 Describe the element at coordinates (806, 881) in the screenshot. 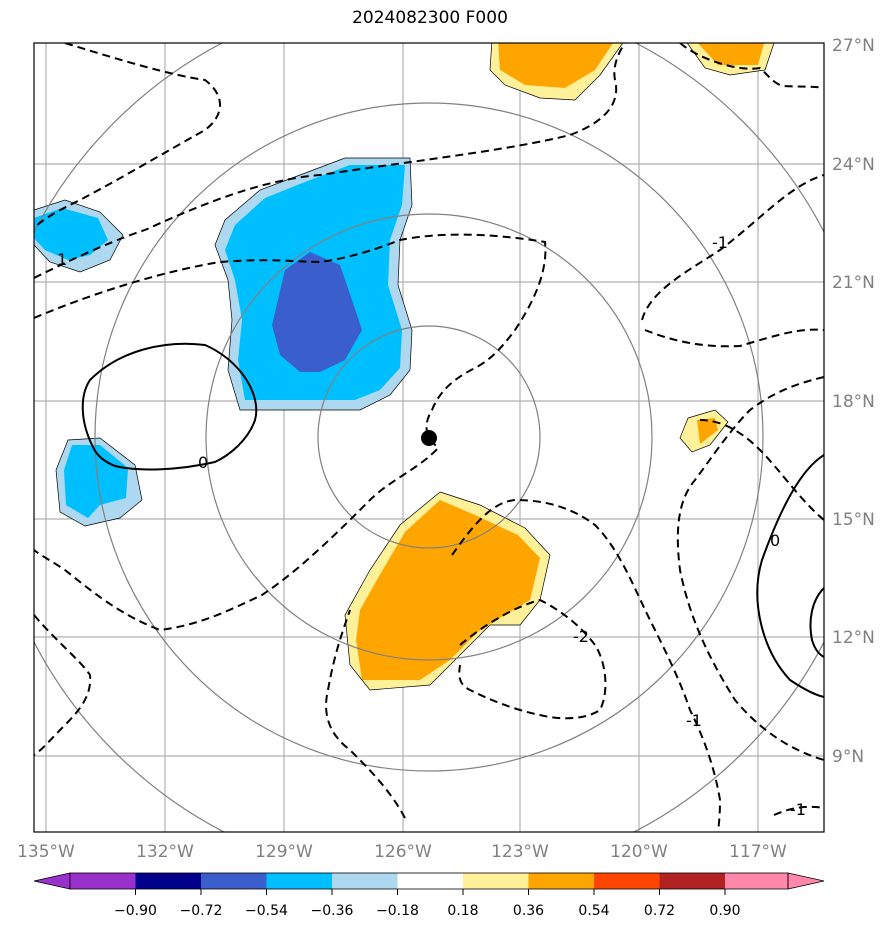

I see `colorbar-extend-high` at that location.